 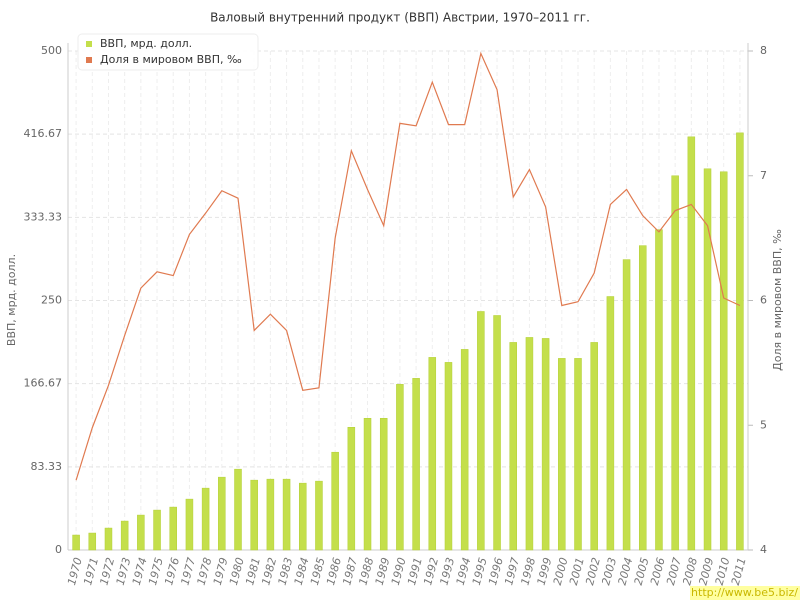 What do you see at coordinates (43, 133) in the screenshot?
I see `y-tick-label: 416.67` at bounding box center [43, 133].